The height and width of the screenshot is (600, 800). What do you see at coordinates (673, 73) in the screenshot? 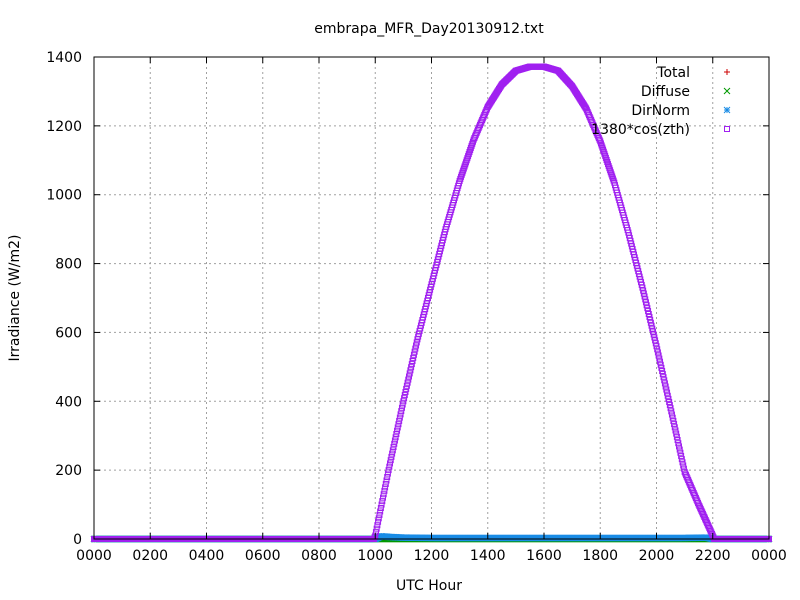
I see `legend-label: Total` at bounding box center [673, 73].